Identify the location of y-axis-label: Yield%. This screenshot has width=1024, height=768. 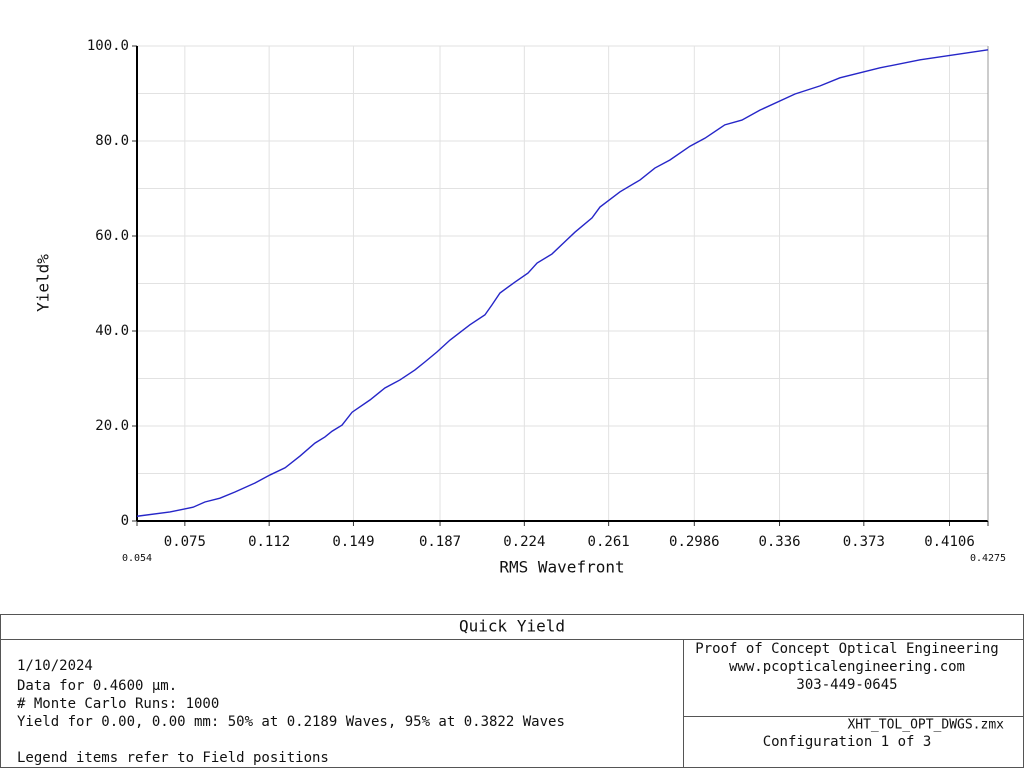
(43, 283).